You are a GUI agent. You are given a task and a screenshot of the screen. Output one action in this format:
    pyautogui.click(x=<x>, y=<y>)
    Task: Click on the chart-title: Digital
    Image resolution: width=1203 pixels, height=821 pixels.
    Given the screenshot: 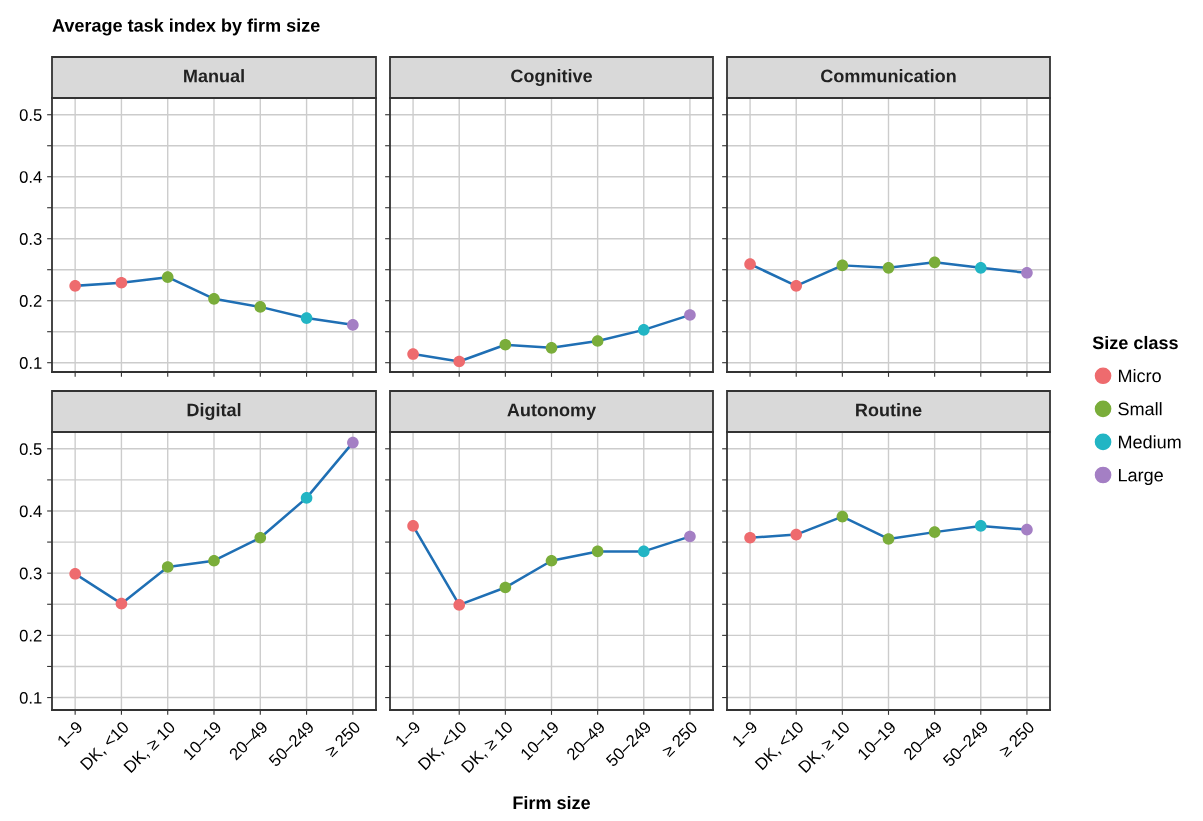 What is the action you would take?
    pyautogui.click(x=214, y=411)
    